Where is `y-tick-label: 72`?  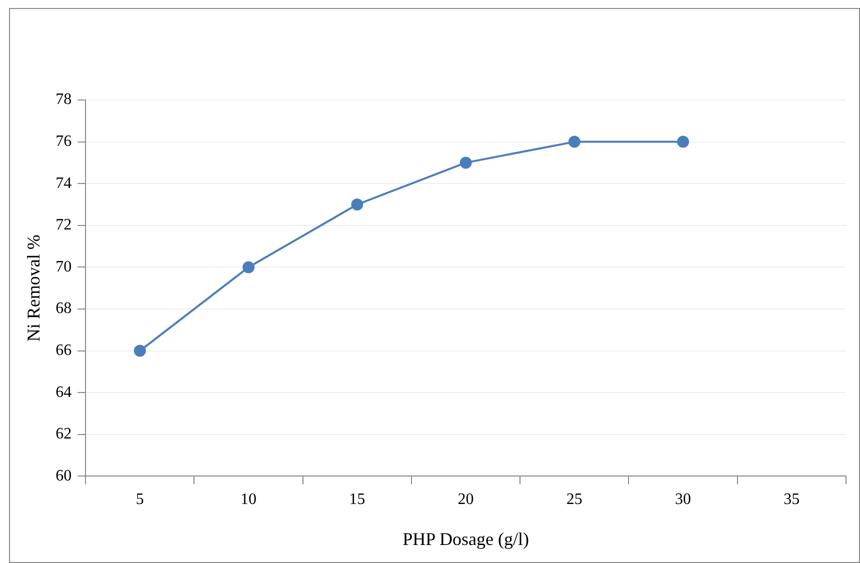 y-tick-label: 72 is located at coordinates (64, 225).